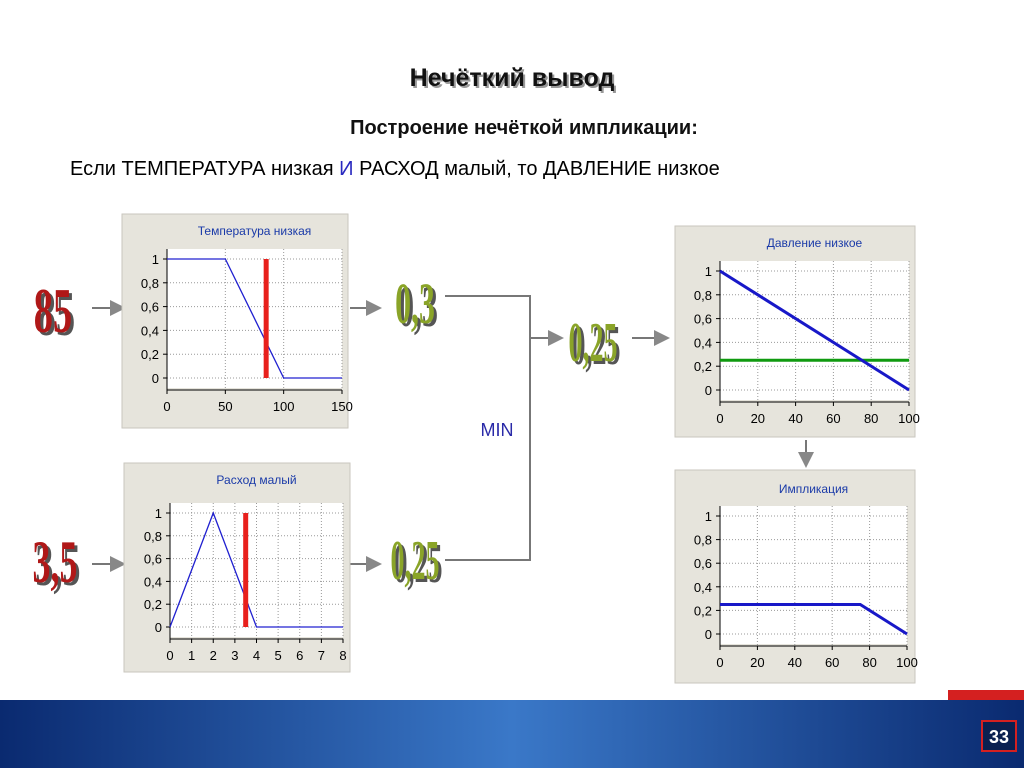  Describe the element at coordinates (524, 128) in the screenshot. I see `subtitle: Построение нечёткой импликации:` at that location.